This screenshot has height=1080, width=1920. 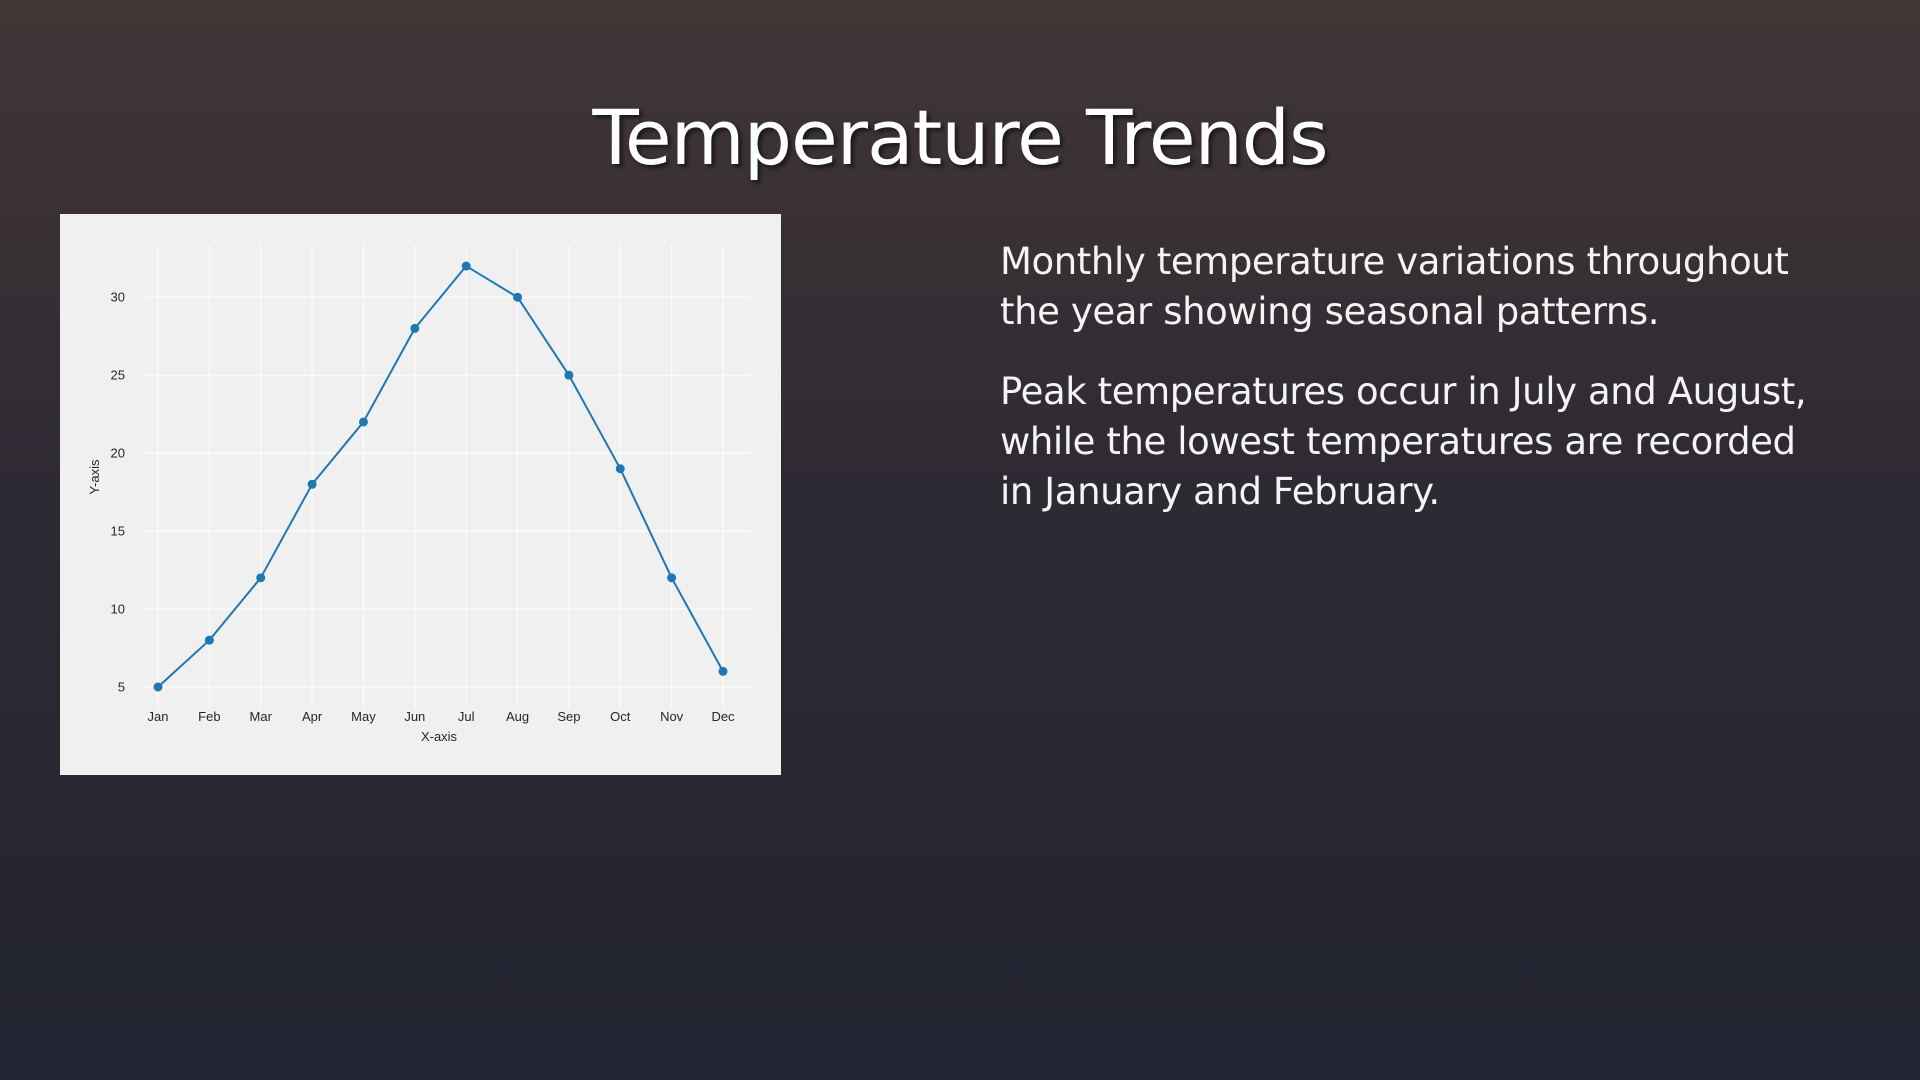 I want to click on data-point-mar, so click(x=261, y=578).